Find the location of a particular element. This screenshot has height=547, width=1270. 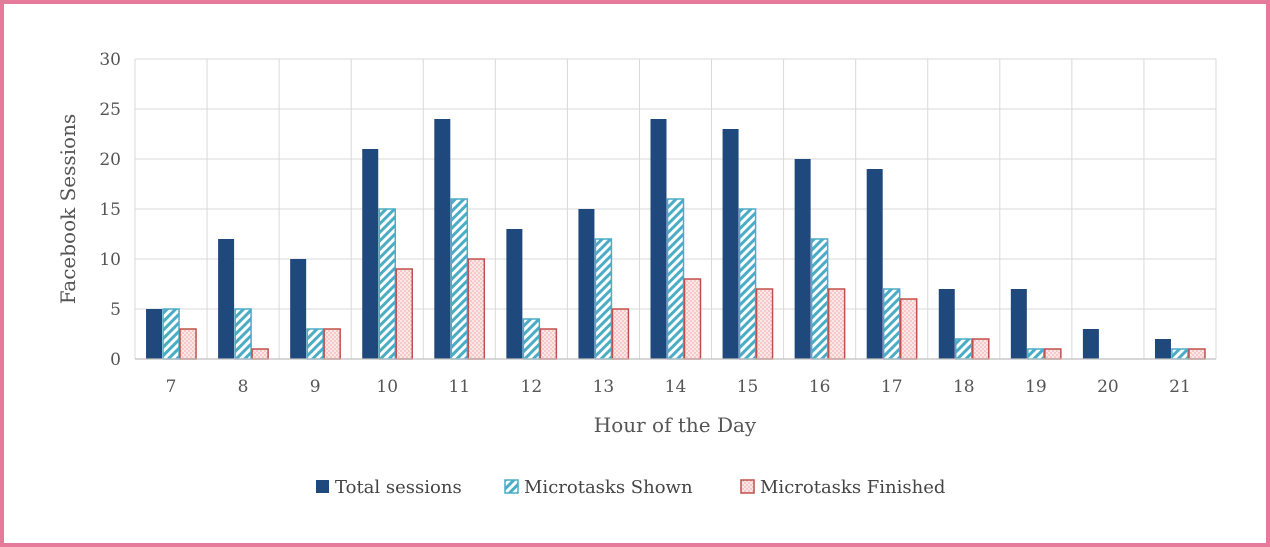

x-tick-label: 21 is located at coordinates (1180, 387).